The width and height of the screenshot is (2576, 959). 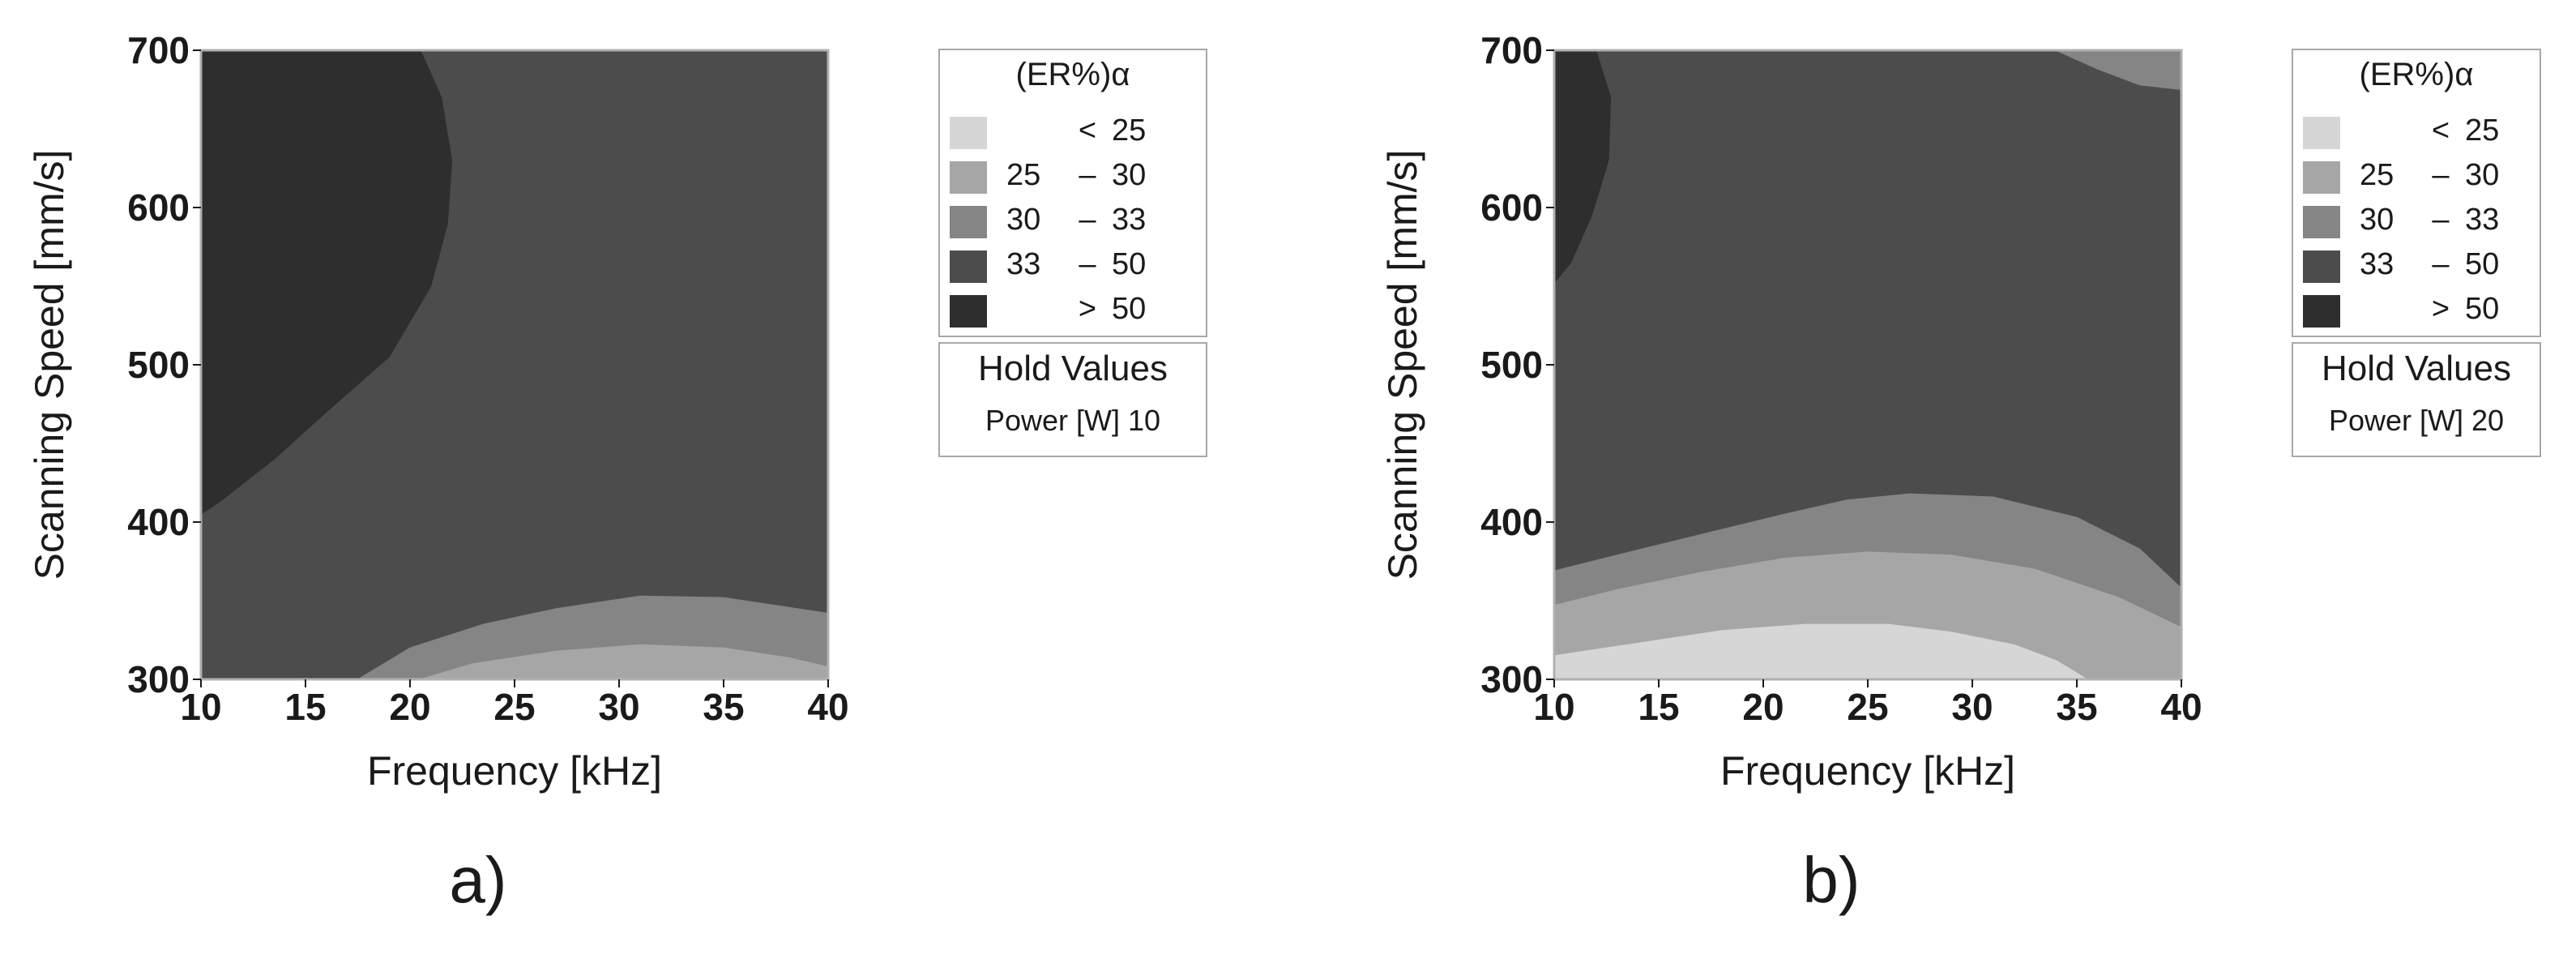 I want to click on plot-b-y-tick-label-600: 600, so click(x=1511, y=207).